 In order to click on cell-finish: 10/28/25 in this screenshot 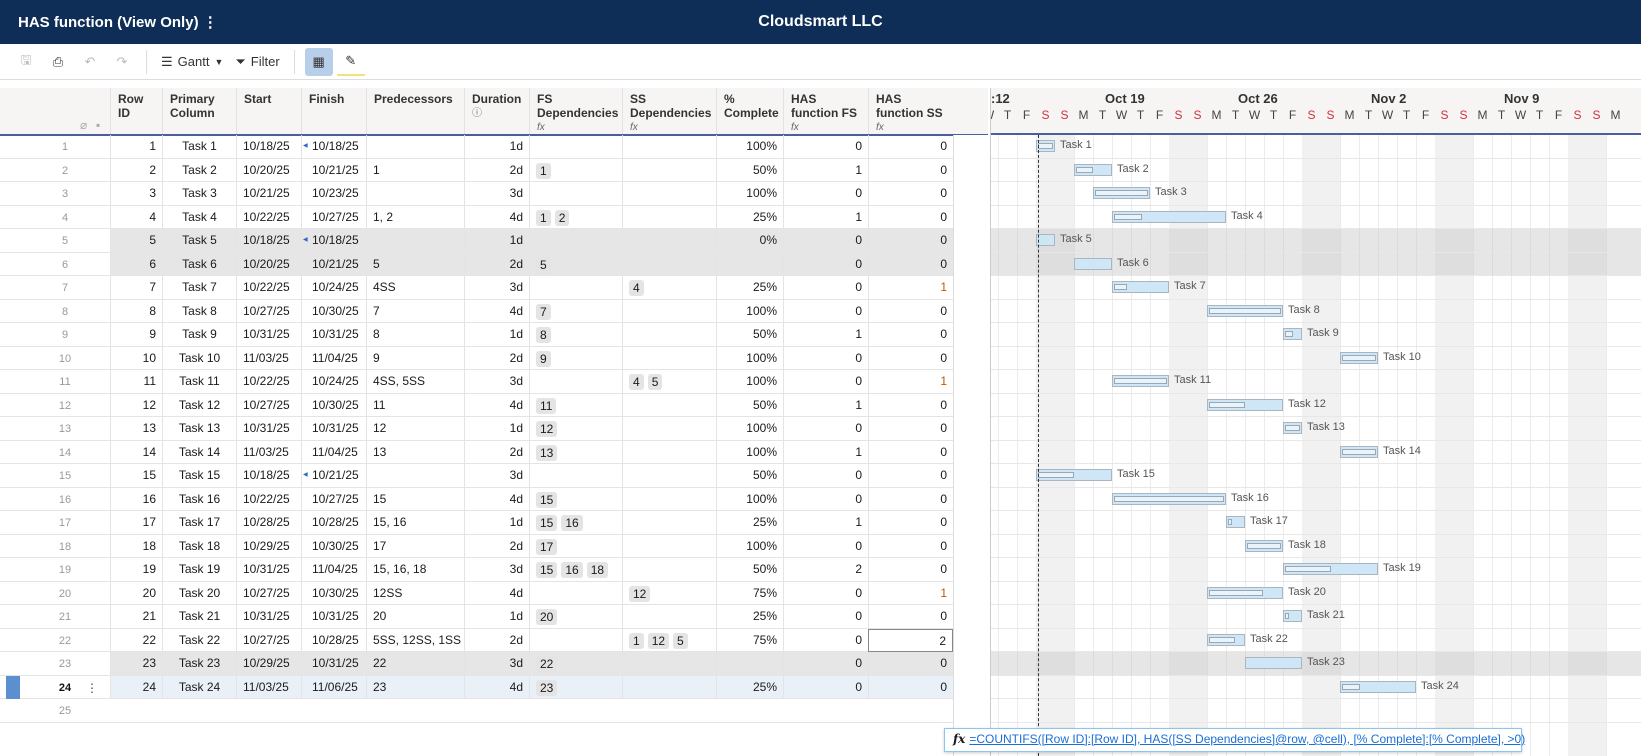, I will do `click(333, 640)`.